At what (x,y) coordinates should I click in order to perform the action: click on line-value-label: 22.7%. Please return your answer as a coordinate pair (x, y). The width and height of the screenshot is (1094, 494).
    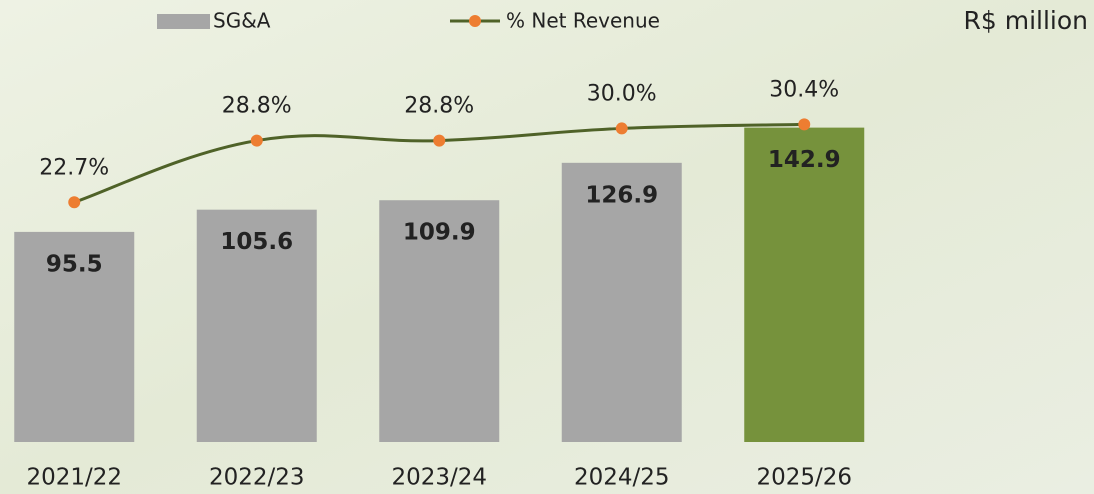
    Looking at the image, I should click on (74, 167).